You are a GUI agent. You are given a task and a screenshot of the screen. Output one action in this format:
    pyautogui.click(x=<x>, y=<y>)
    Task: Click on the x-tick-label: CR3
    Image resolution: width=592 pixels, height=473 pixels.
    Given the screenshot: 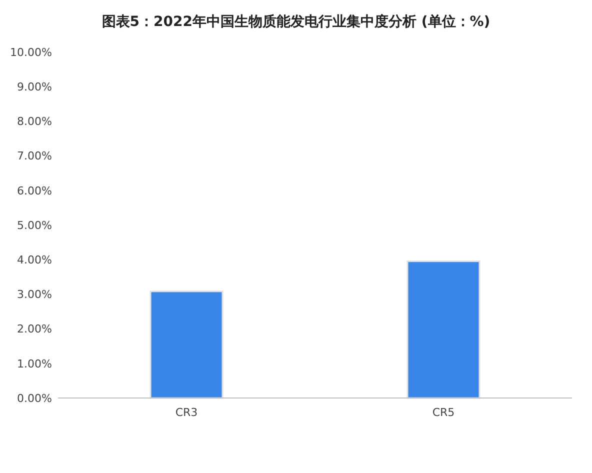 What is the action you would take?
    pyautogui.click(x=186, y=412)
    